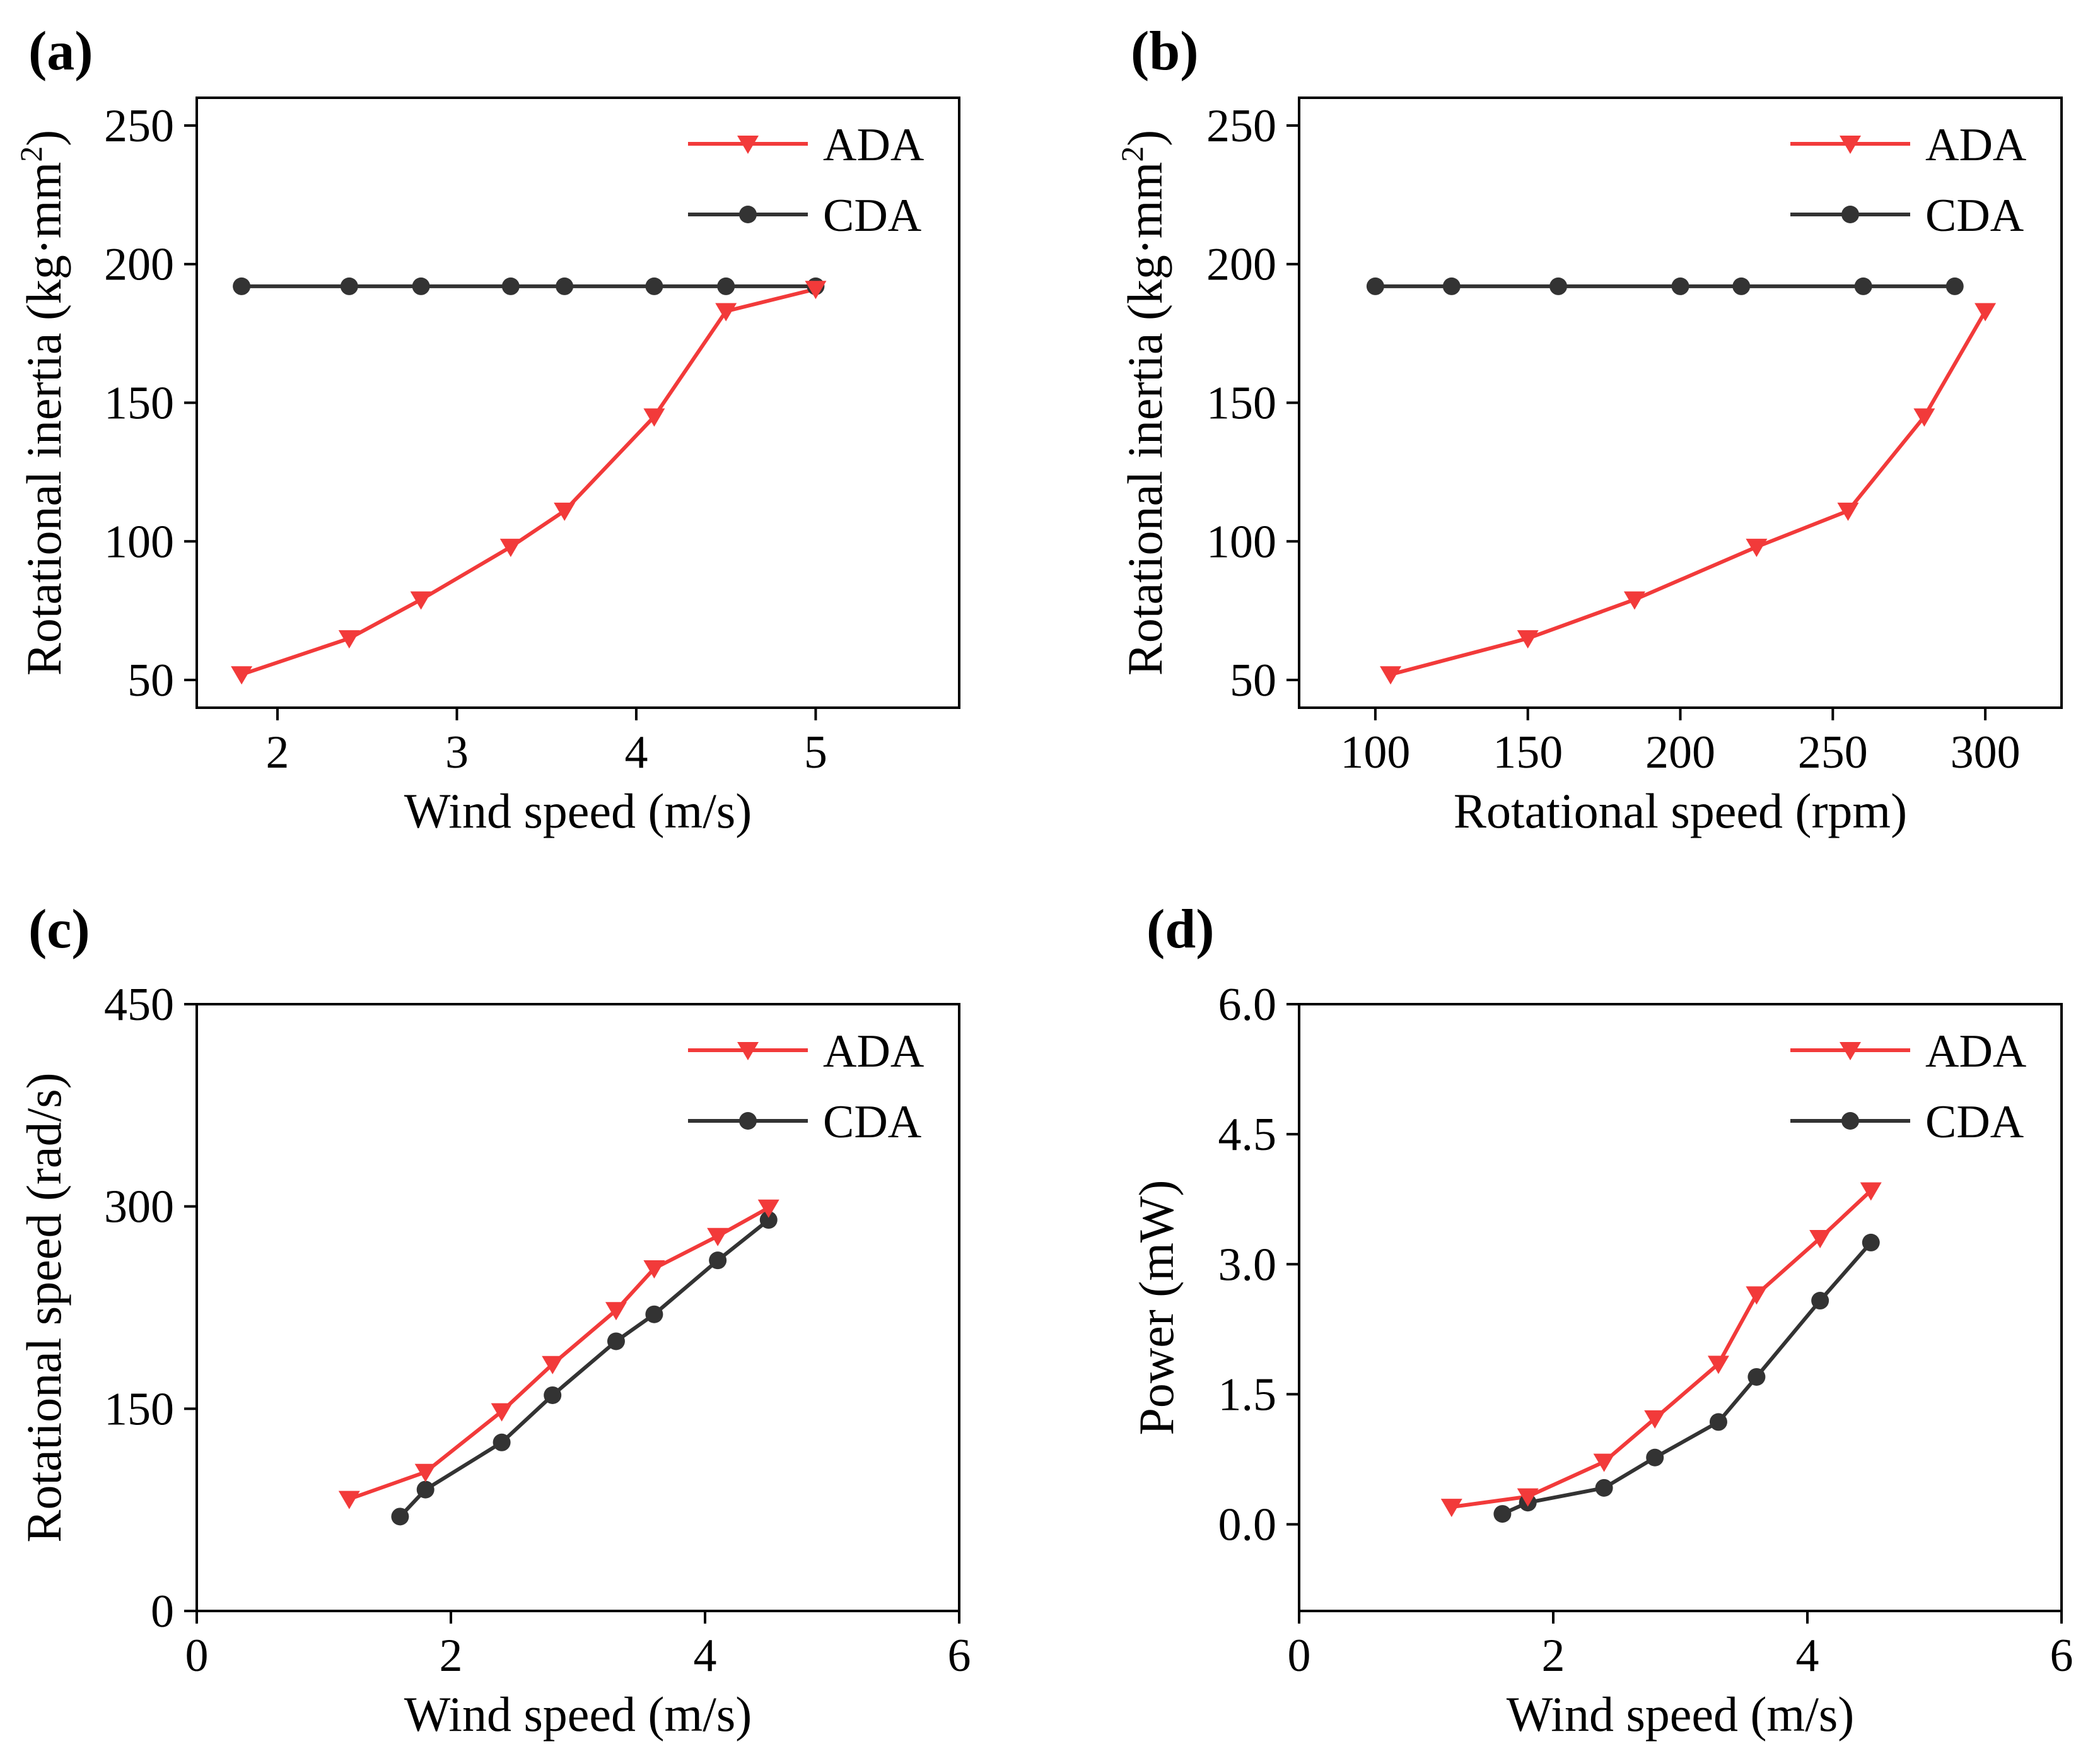 This screenshot has height=1751, width=2100. Describe the element at coordinates (43, 419) in the screenshot. I see `y-axis-label-text-a: Rotational inertia (kg·mm` at that location.